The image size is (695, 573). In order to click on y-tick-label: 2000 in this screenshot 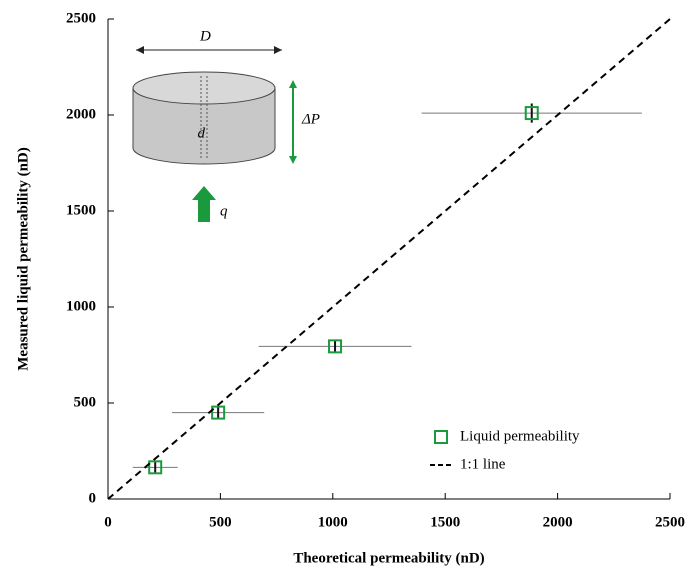, I will do `click(81, 114)`.